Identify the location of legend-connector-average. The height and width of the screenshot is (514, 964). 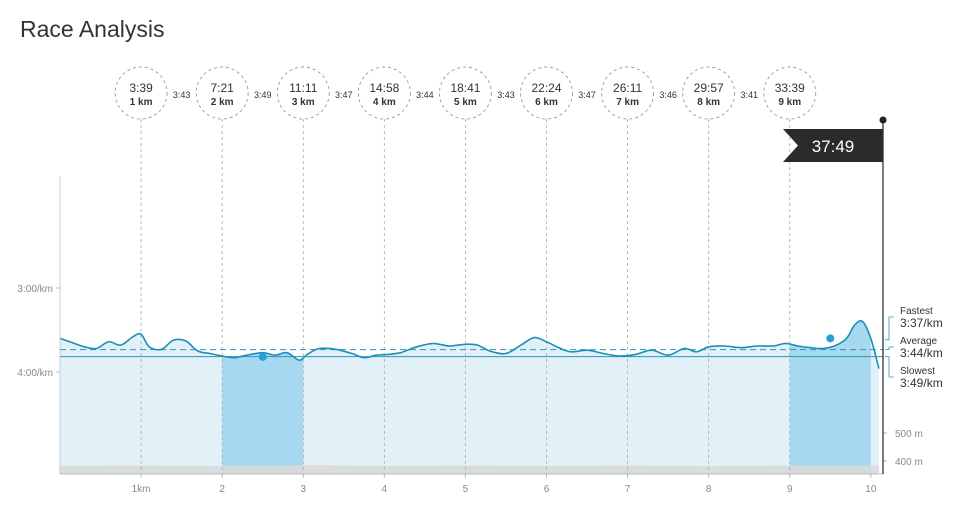
(889, 348).